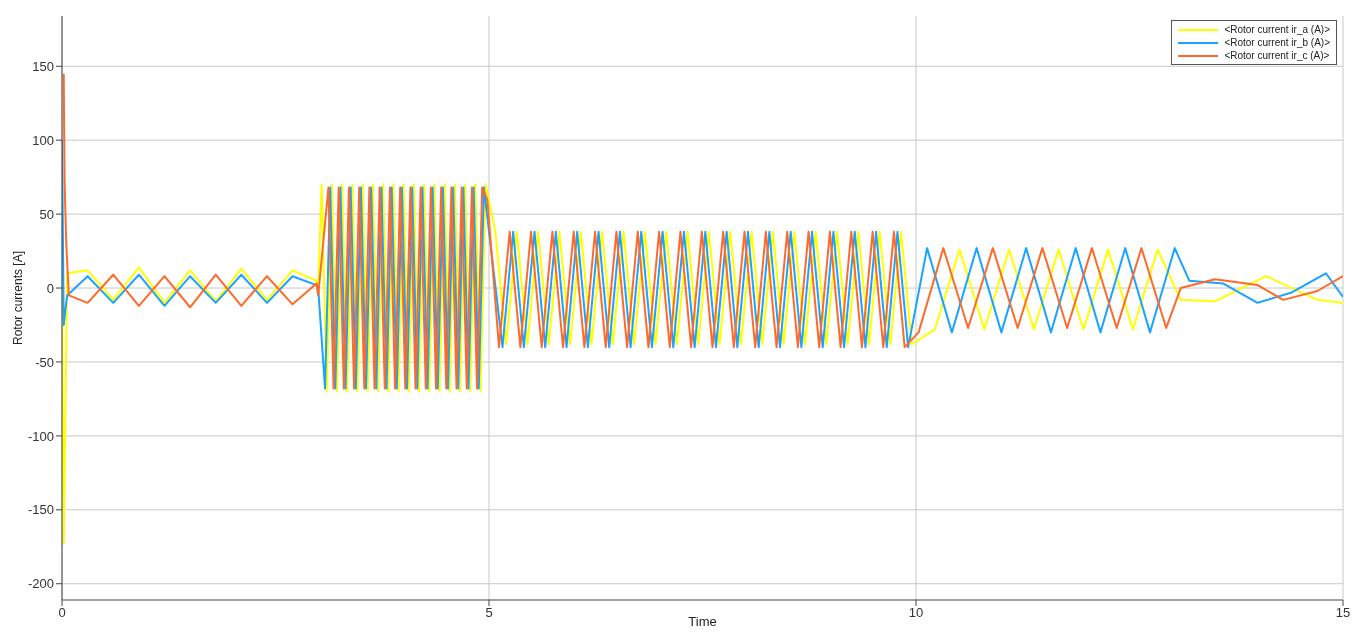 The image size is (1359, 642). I want to click on legend-label: <Rotor current ir_c (A)>, so click(1277, 55).